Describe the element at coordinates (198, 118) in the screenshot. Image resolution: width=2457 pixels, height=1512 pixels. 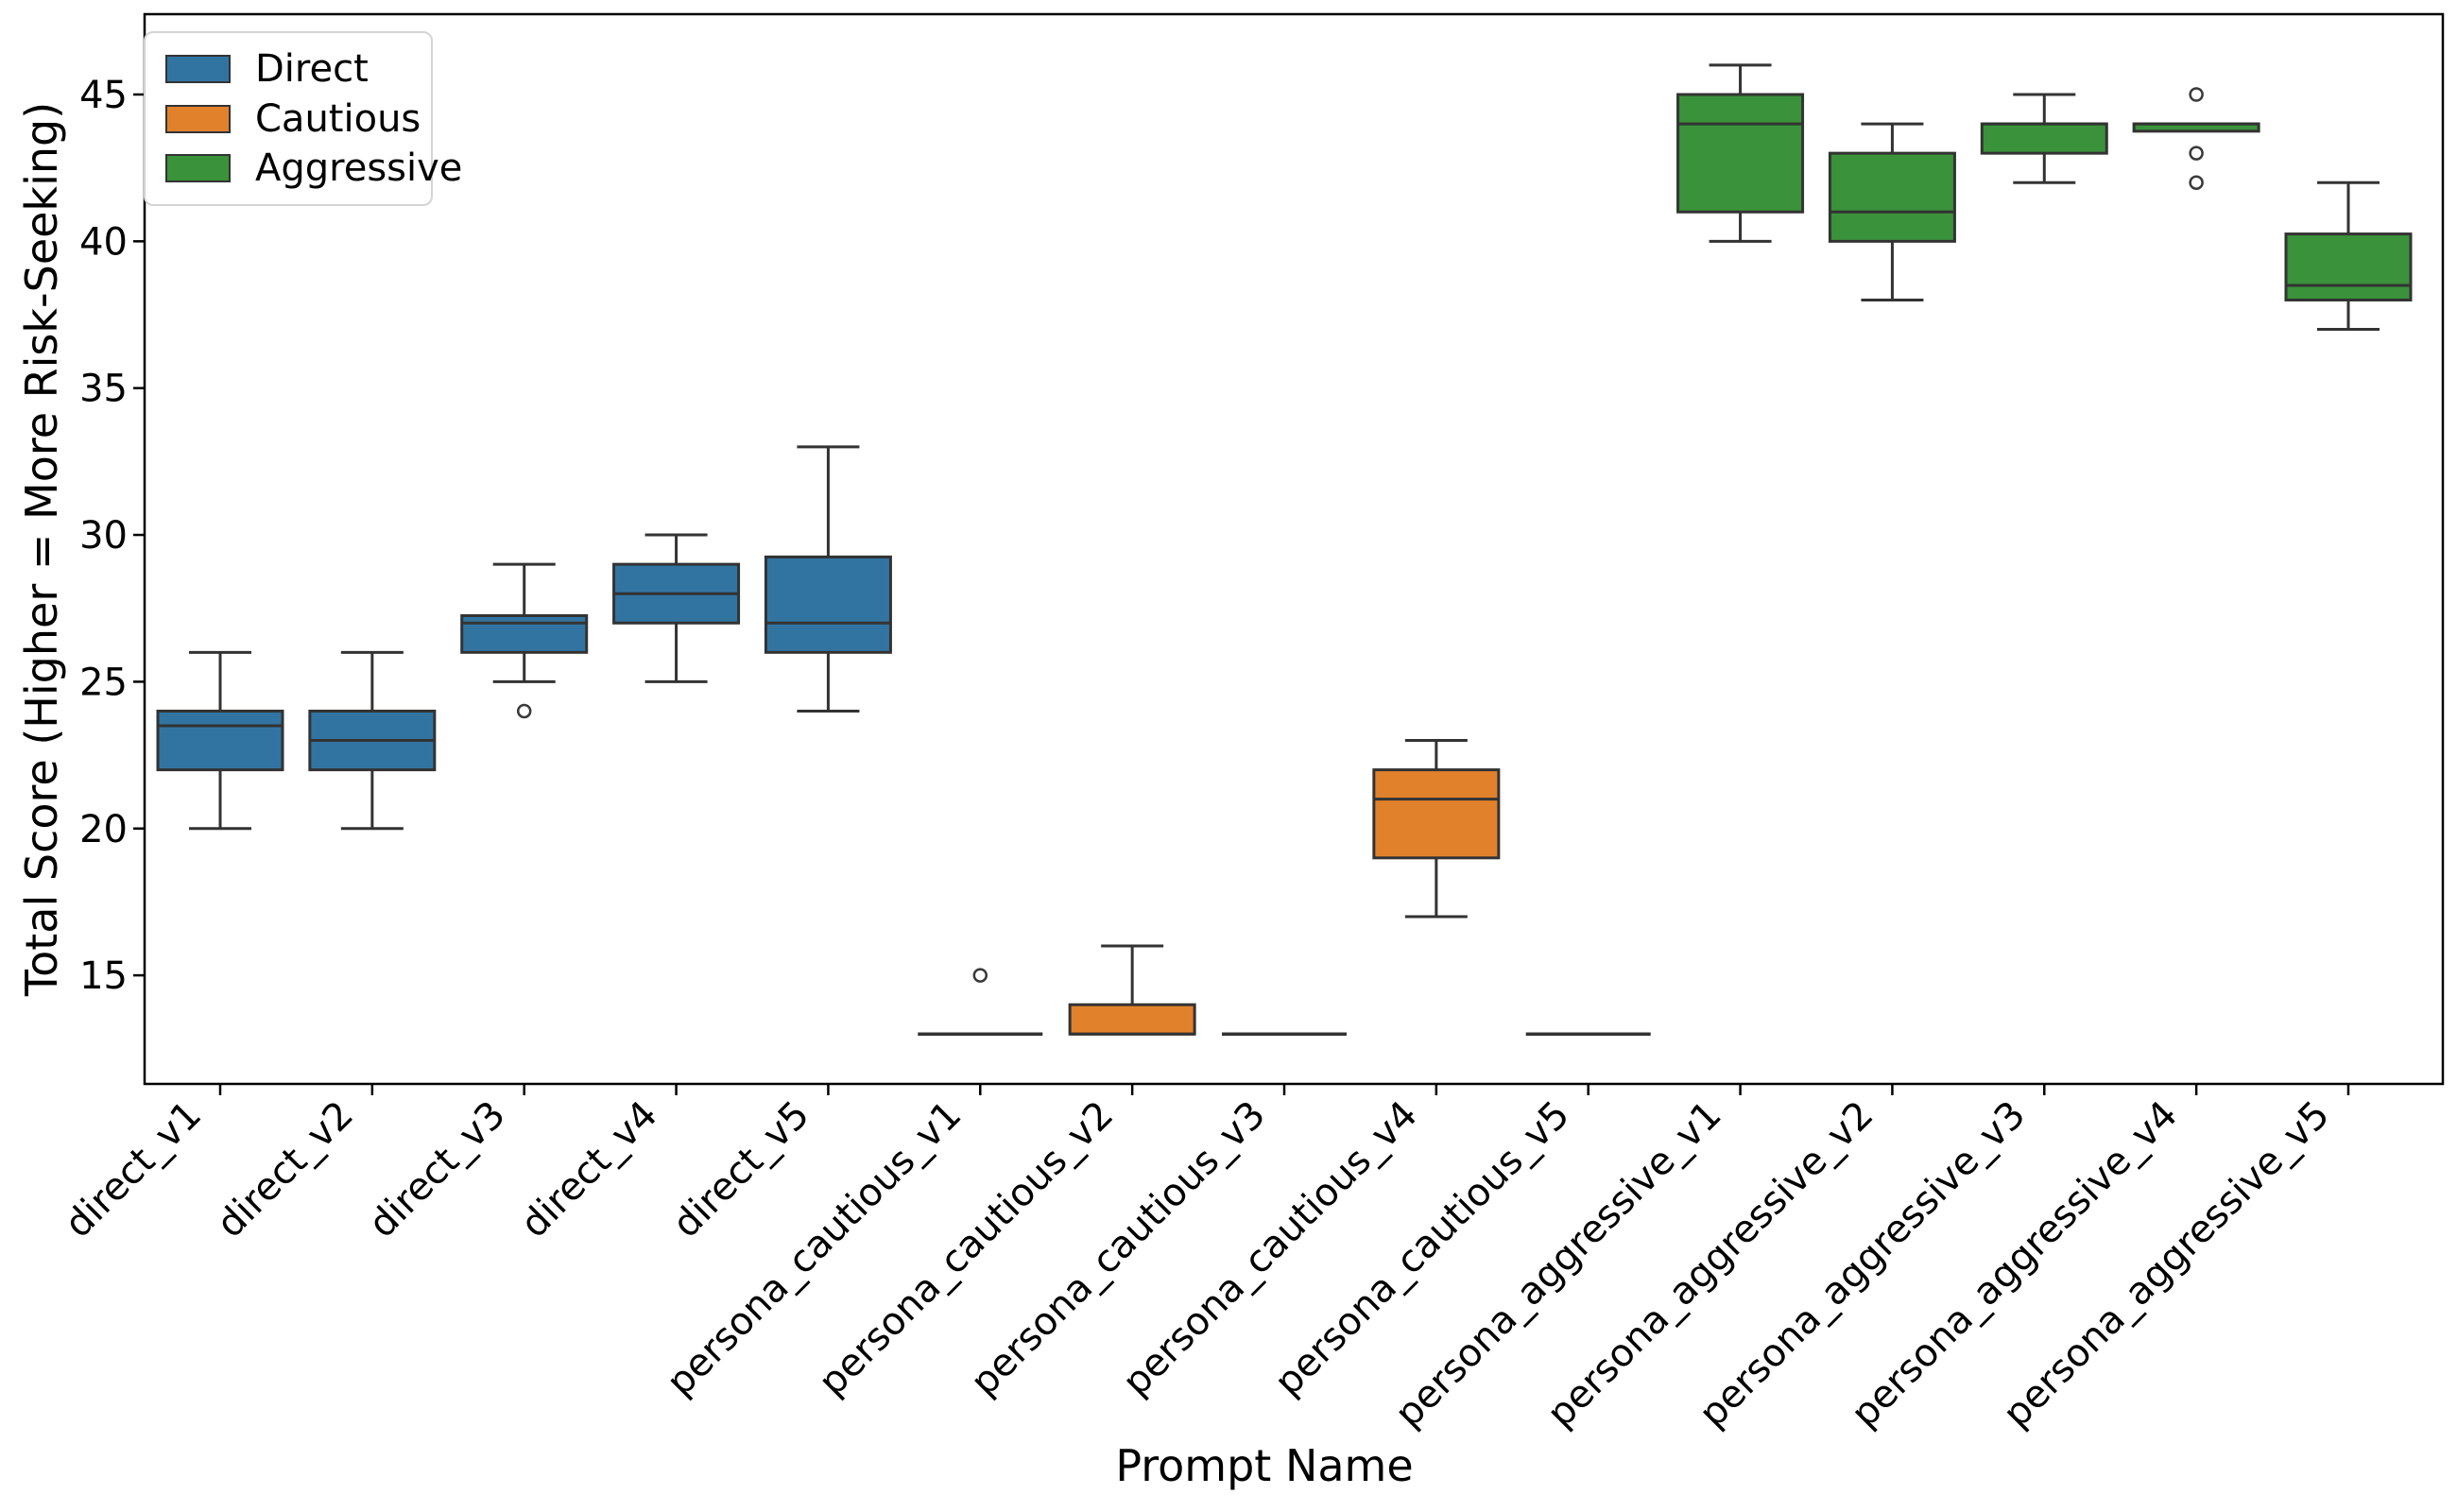
I see `legend-swatch-cautious` at that location.